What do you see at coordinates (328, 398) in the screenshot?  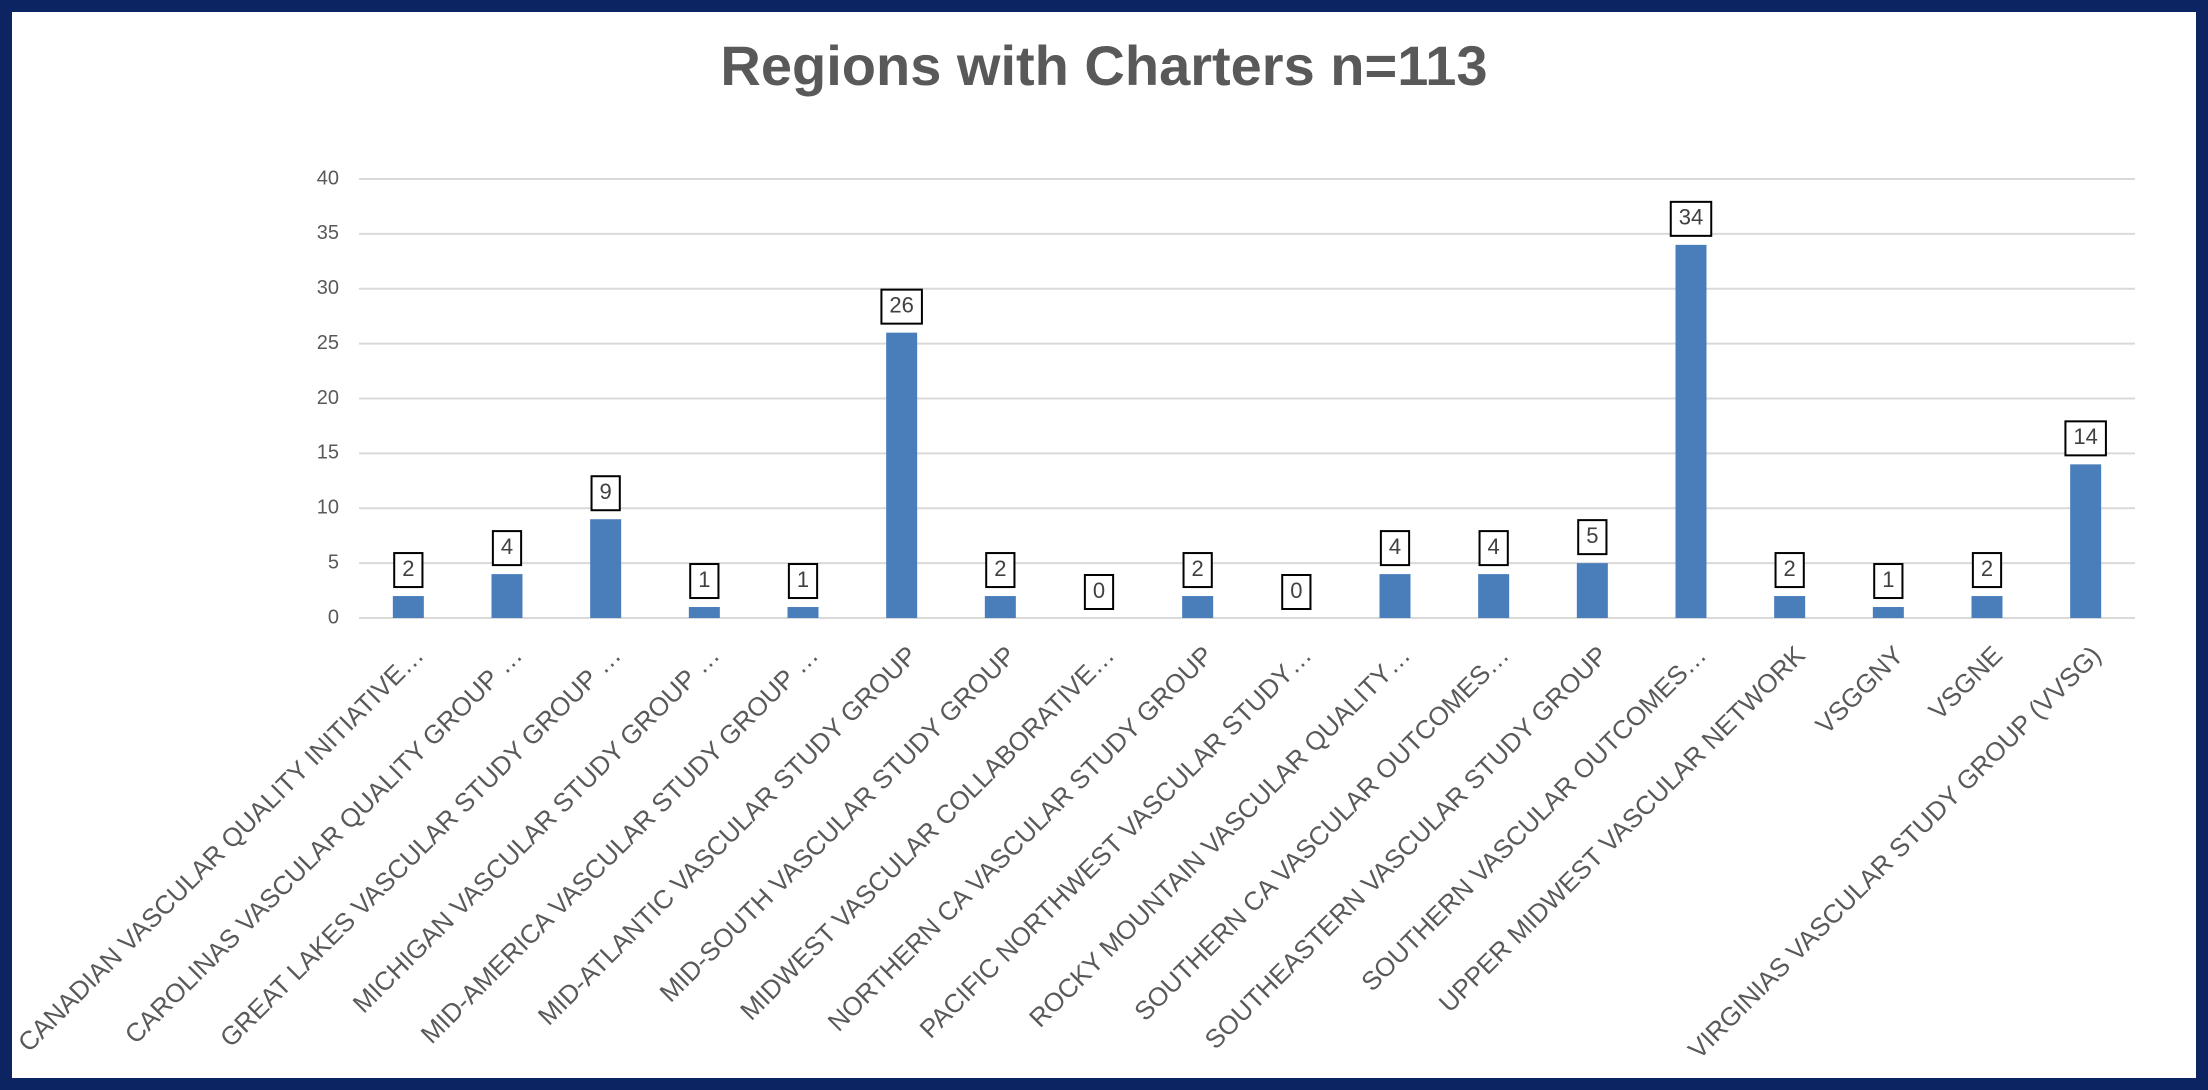 I see `y-tick-label: 20` at bounding box center [328, 398].